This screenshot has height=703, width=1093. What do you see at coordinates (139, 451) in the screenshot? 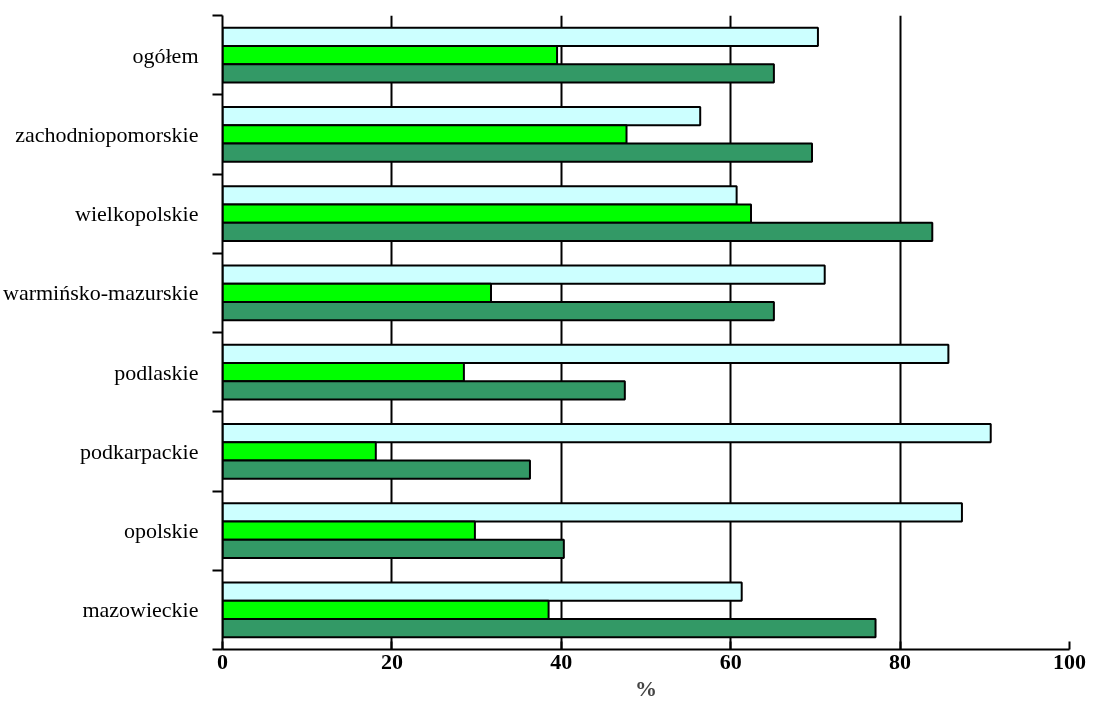
I see `y-tick-label: podkarpackie` at bounding box center [139, 451].